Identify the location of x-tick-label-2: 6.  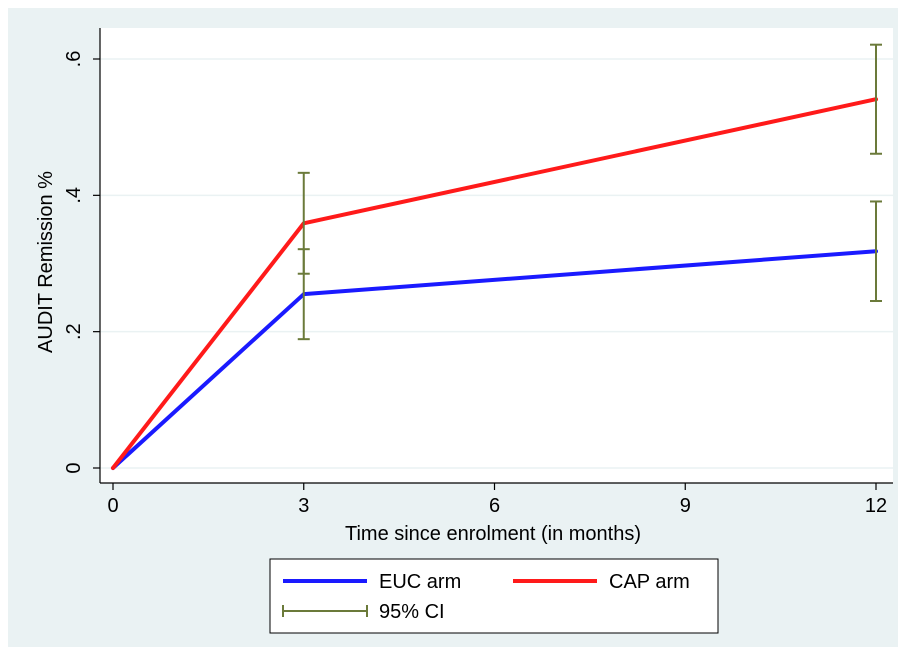
(494, 506).